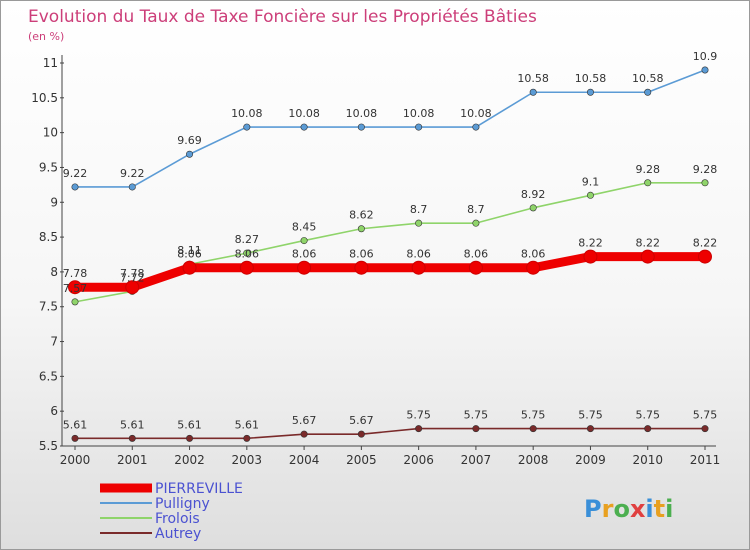 The height and width of the screenshot is (550, 750). What do you see at coordinates (705, 460) in the screenshot?
I see `x-tick-label: 2011` at bounding box center [705, 460].